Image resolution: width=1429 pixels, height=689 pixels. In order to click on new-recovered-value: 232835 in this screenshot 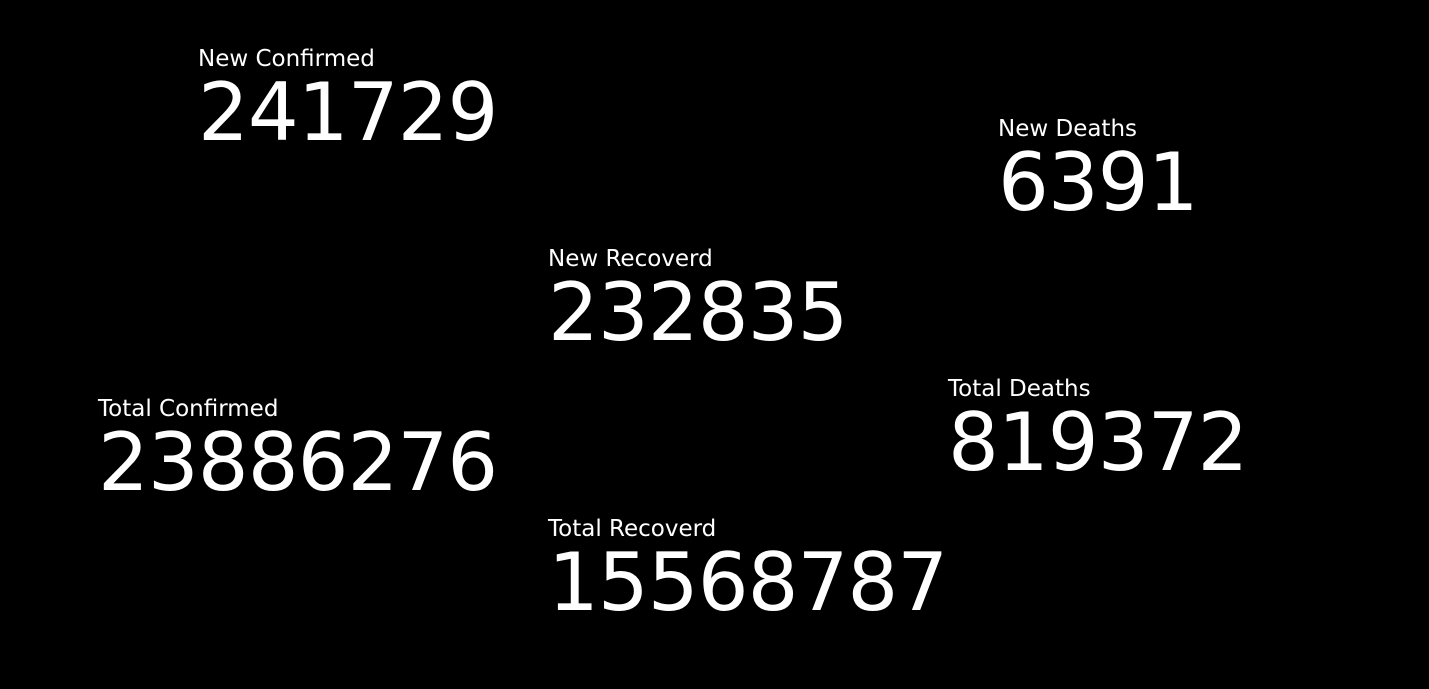, I will do `click(698, 312)`.